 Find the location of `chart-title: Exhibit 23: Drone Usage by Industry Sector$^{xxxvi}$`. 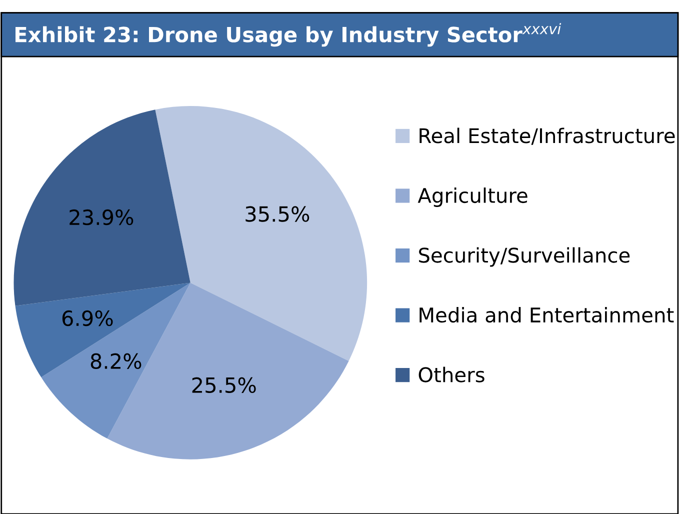

chart-title: Exhibit 23: Drone Usage by Industry Sector$^{xxxvi}$ is located at coordinates (289, 35).